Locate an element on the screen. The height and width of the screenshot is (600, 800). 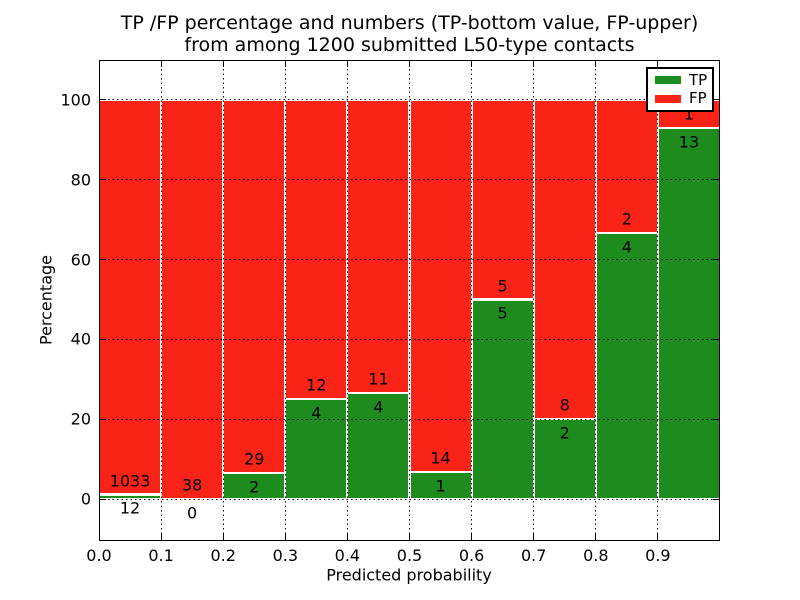
legend-tp-swatch is located at coordinates (668, 80).